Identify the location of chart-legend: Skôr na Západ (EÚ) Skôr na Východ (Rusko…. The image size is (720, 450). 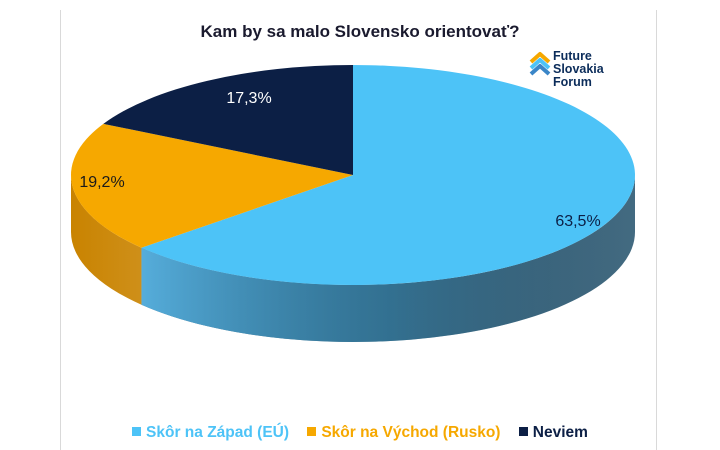
(360, 433).